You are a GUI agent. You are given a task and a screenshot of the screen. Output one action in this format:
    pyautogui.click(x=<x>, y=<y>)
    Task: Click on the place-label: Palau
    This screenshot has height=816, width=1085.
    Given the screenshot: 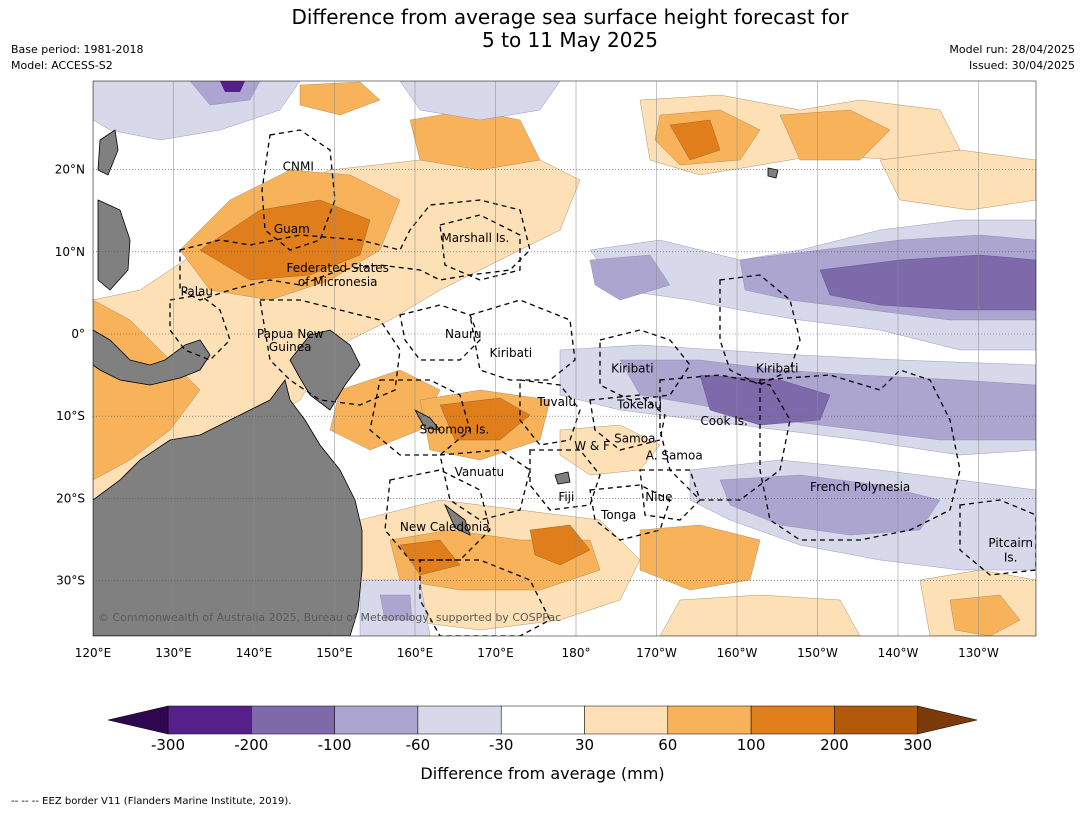 What is the action you would take?
    pyautogui.click(x=197, y=291)
    